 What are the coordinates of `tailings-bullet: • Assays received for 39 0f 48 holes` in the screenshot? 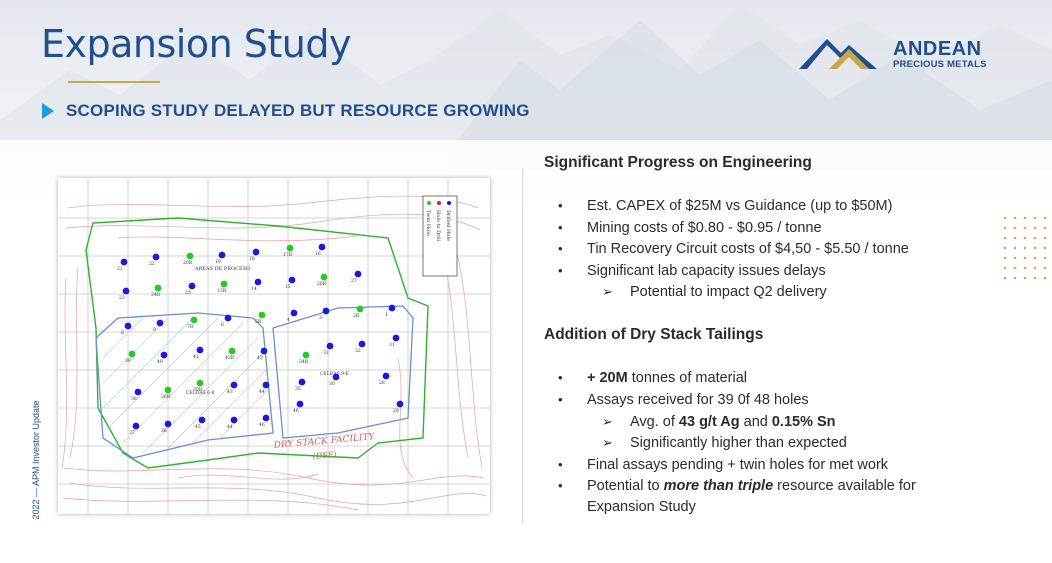 It's located at (683, 400).